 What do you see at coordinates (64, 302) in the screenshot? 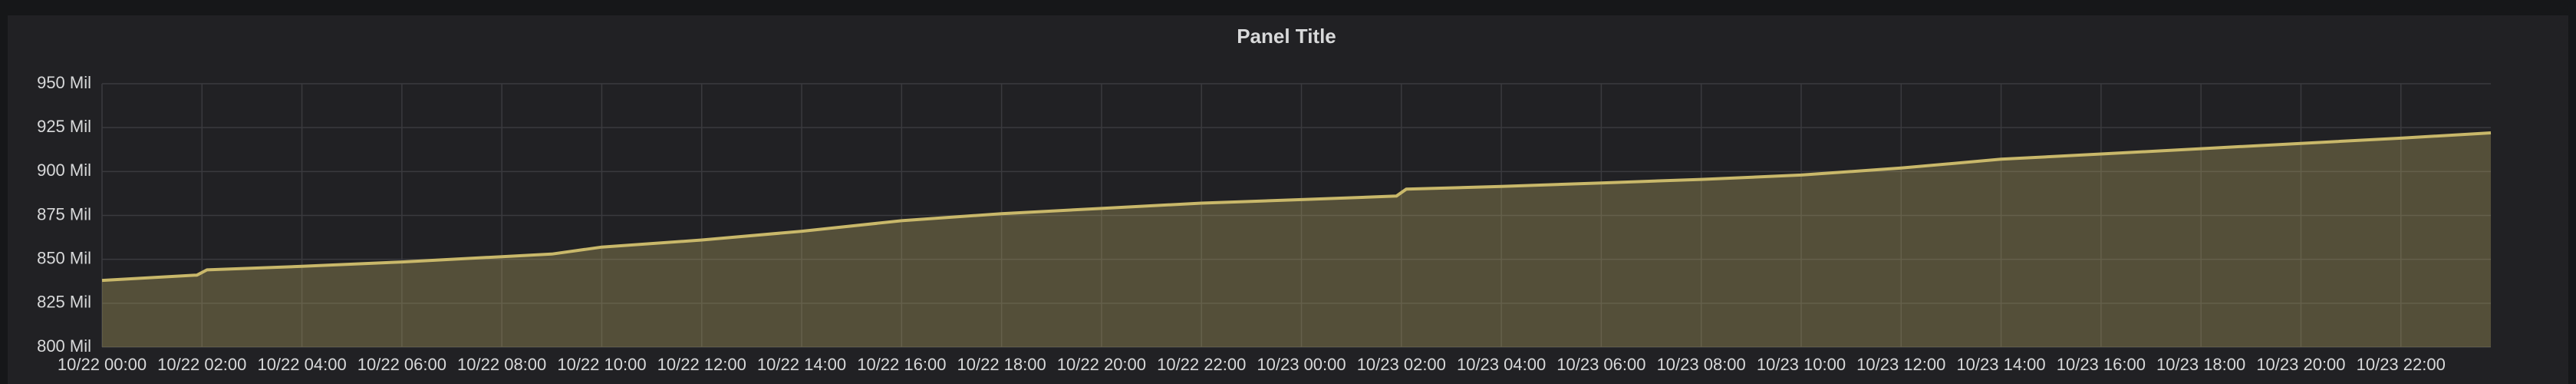
I see `y-tick-label: 825 Mil` at bounding box center [64, 302].